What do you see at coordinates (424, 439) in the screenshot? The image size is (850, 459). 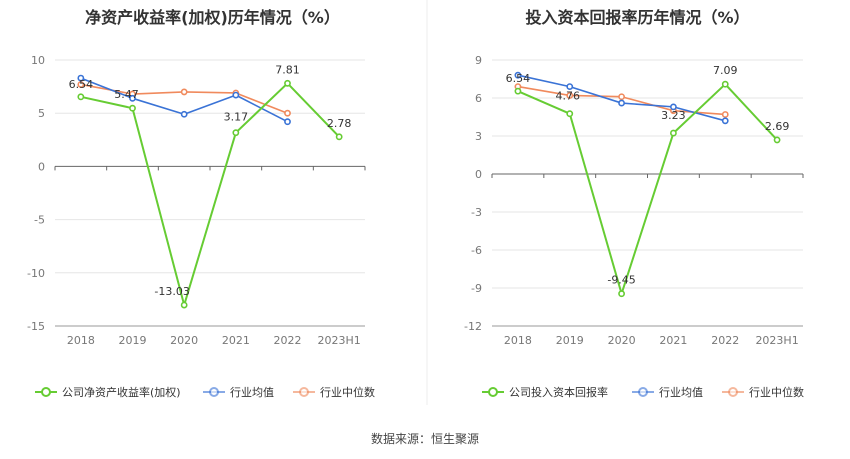 I see `data-source: 数据来源：恒生聚源` at bounding box center [424, 439].